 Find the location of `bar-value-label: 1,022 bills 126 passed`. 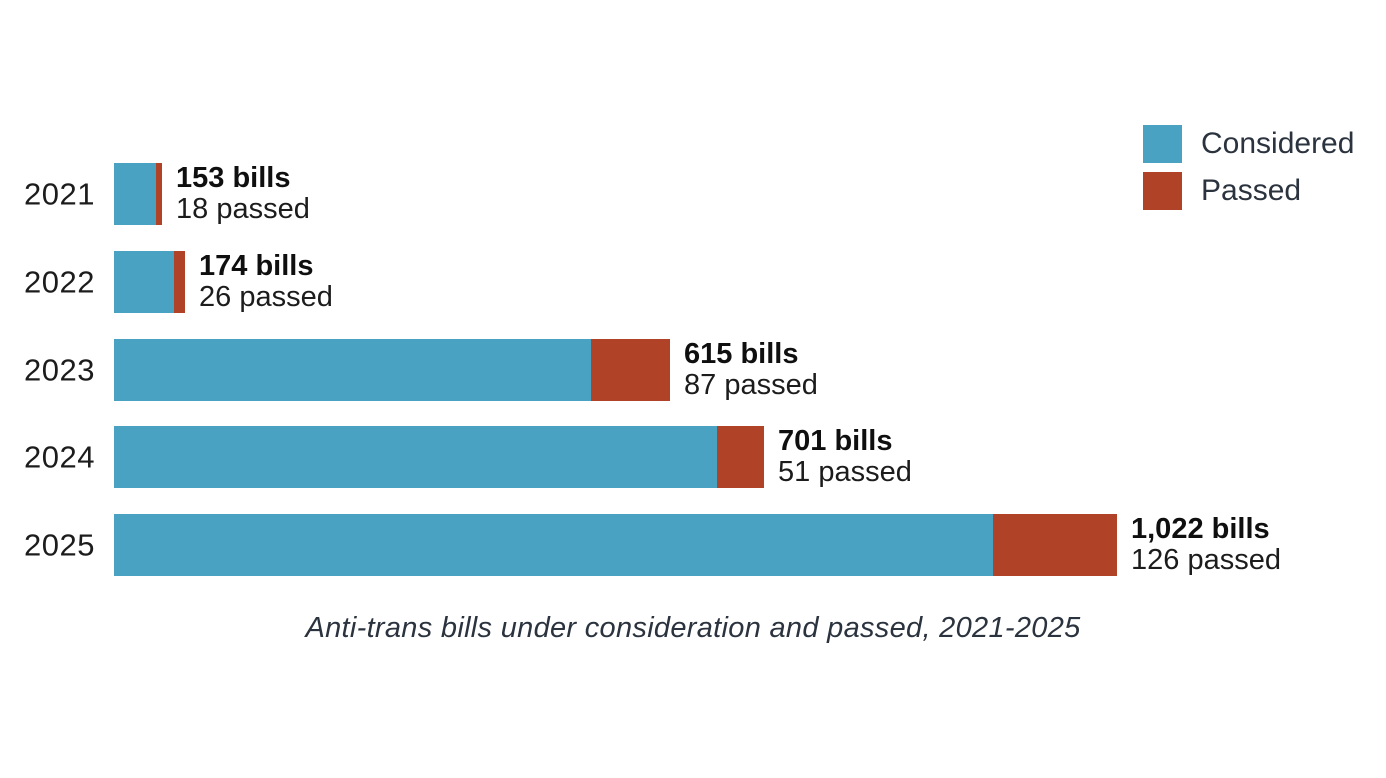

bar-value-label: 1,022 bills 126 passed is located at coordinates (1206, 545).